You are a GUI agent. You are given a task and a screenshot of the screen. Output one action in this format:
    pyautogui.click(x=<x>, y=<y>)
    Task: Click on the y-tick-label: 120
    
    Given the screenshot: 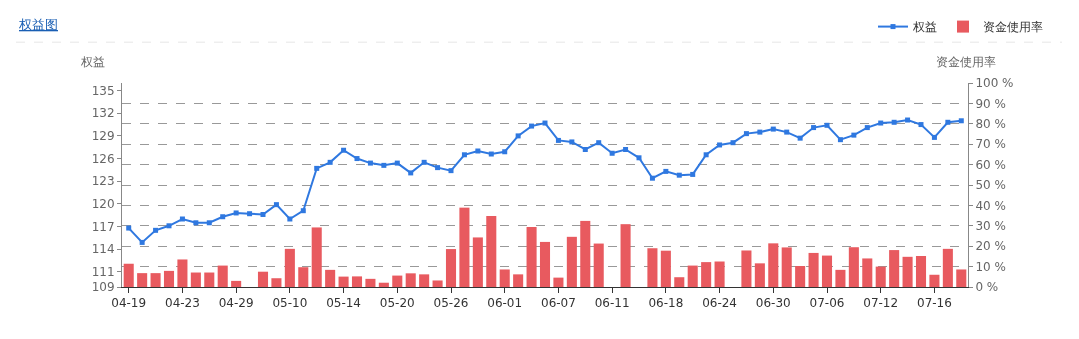 What is the action you would take?
    pyautogui.click(x=103, y=204)
    